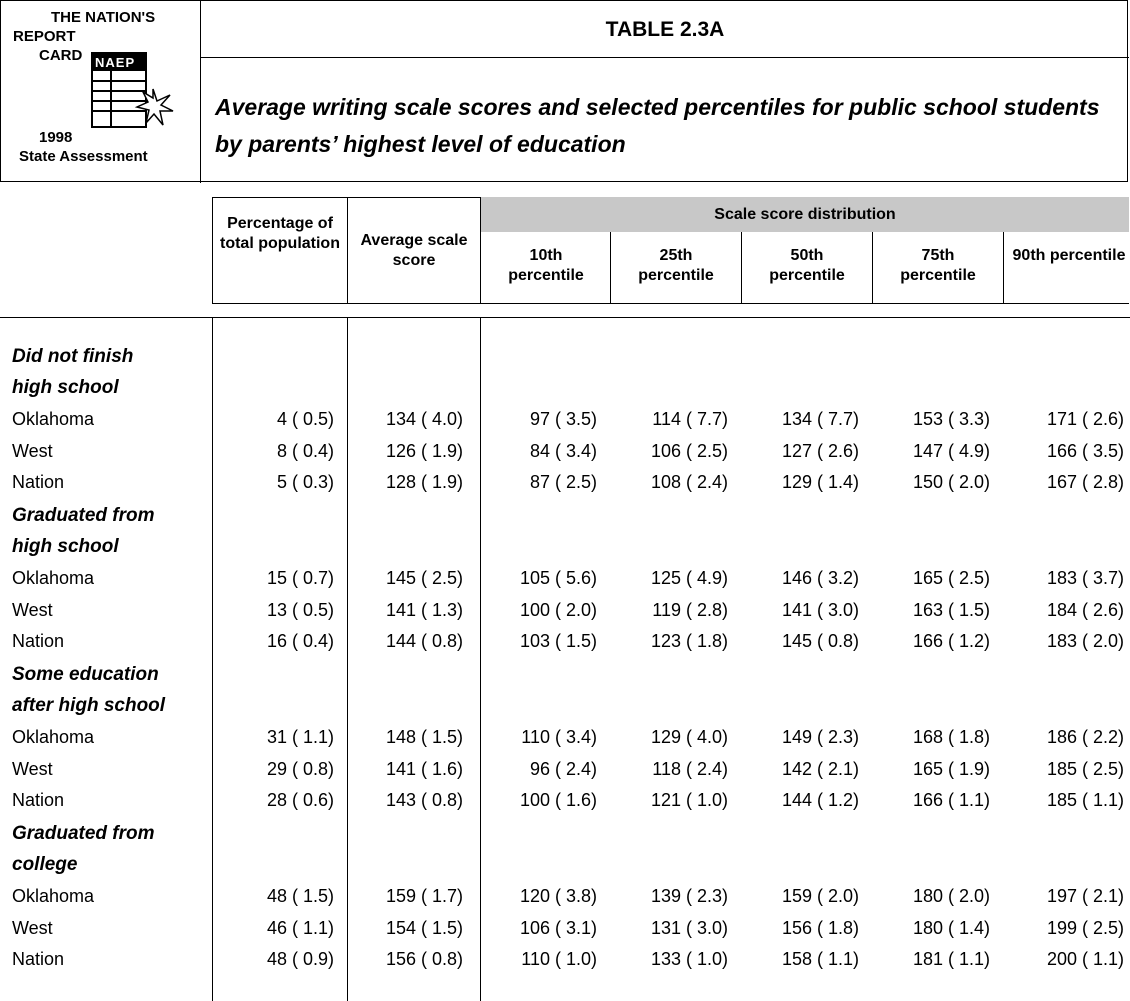 This screenshot has height=1001, width=1130. What do you see at coordinates (951, 737) in the screenshot?
I see `cell-p75: 168 ( 1.8)` at bounding box center [951, 737].